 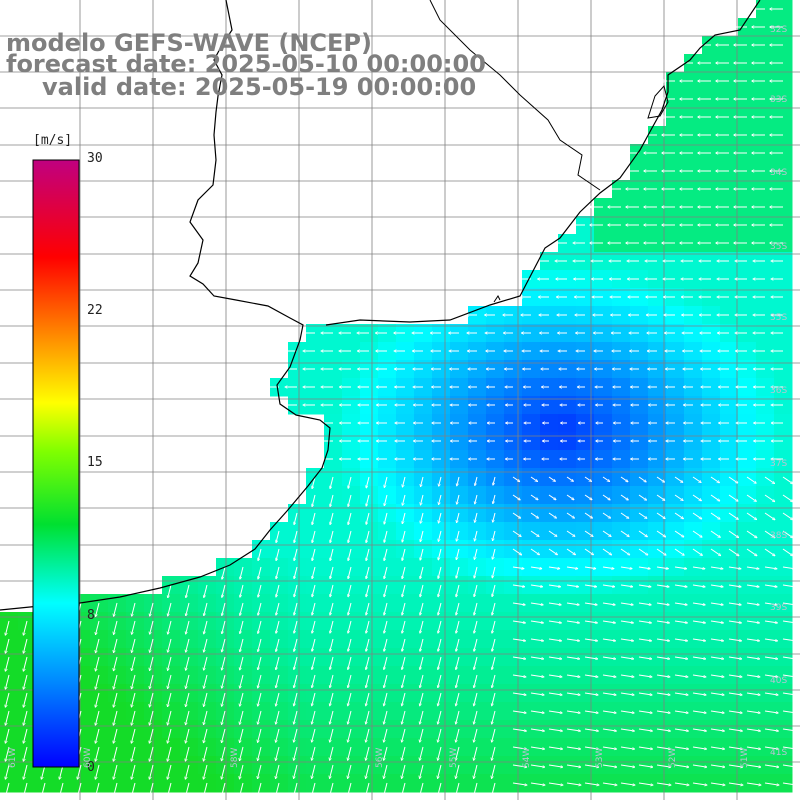 I want to click on colorbar-unit: [m/s], so click(x=53, y=140).